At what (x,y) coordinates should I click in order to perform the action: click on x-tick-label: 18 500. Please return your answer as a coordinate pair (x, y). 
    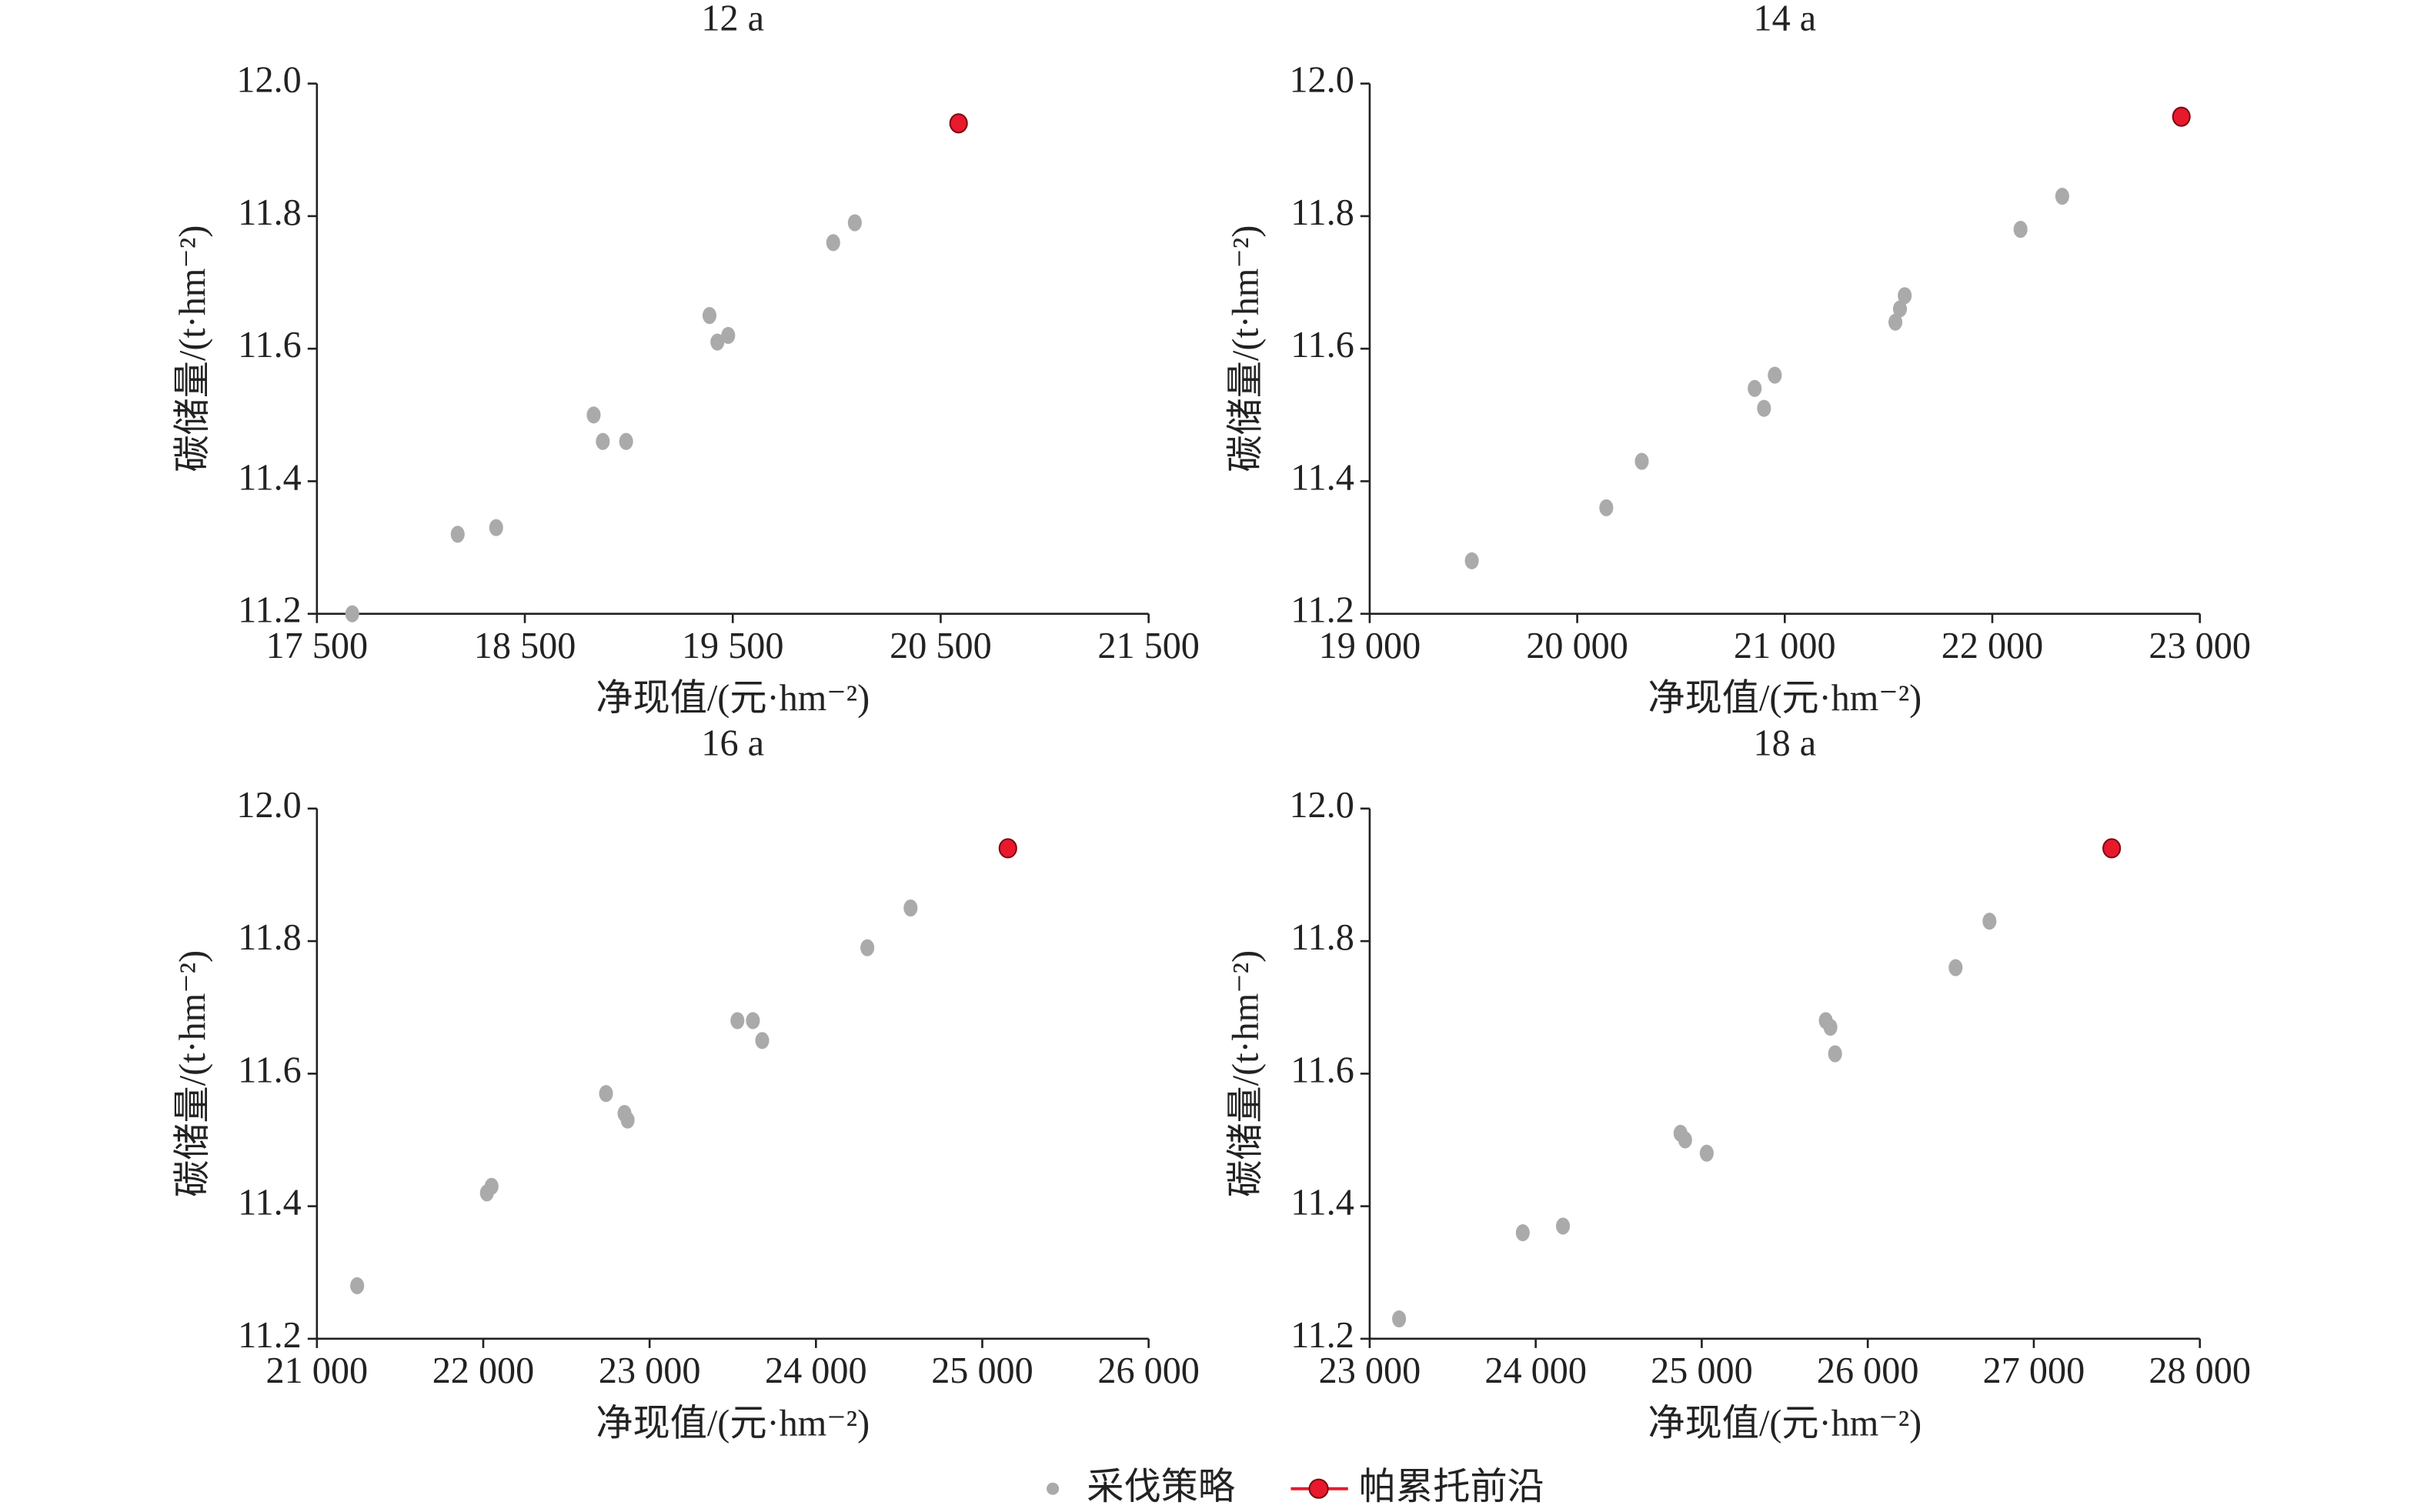
    Looking at the image, I should click on (525, 646).